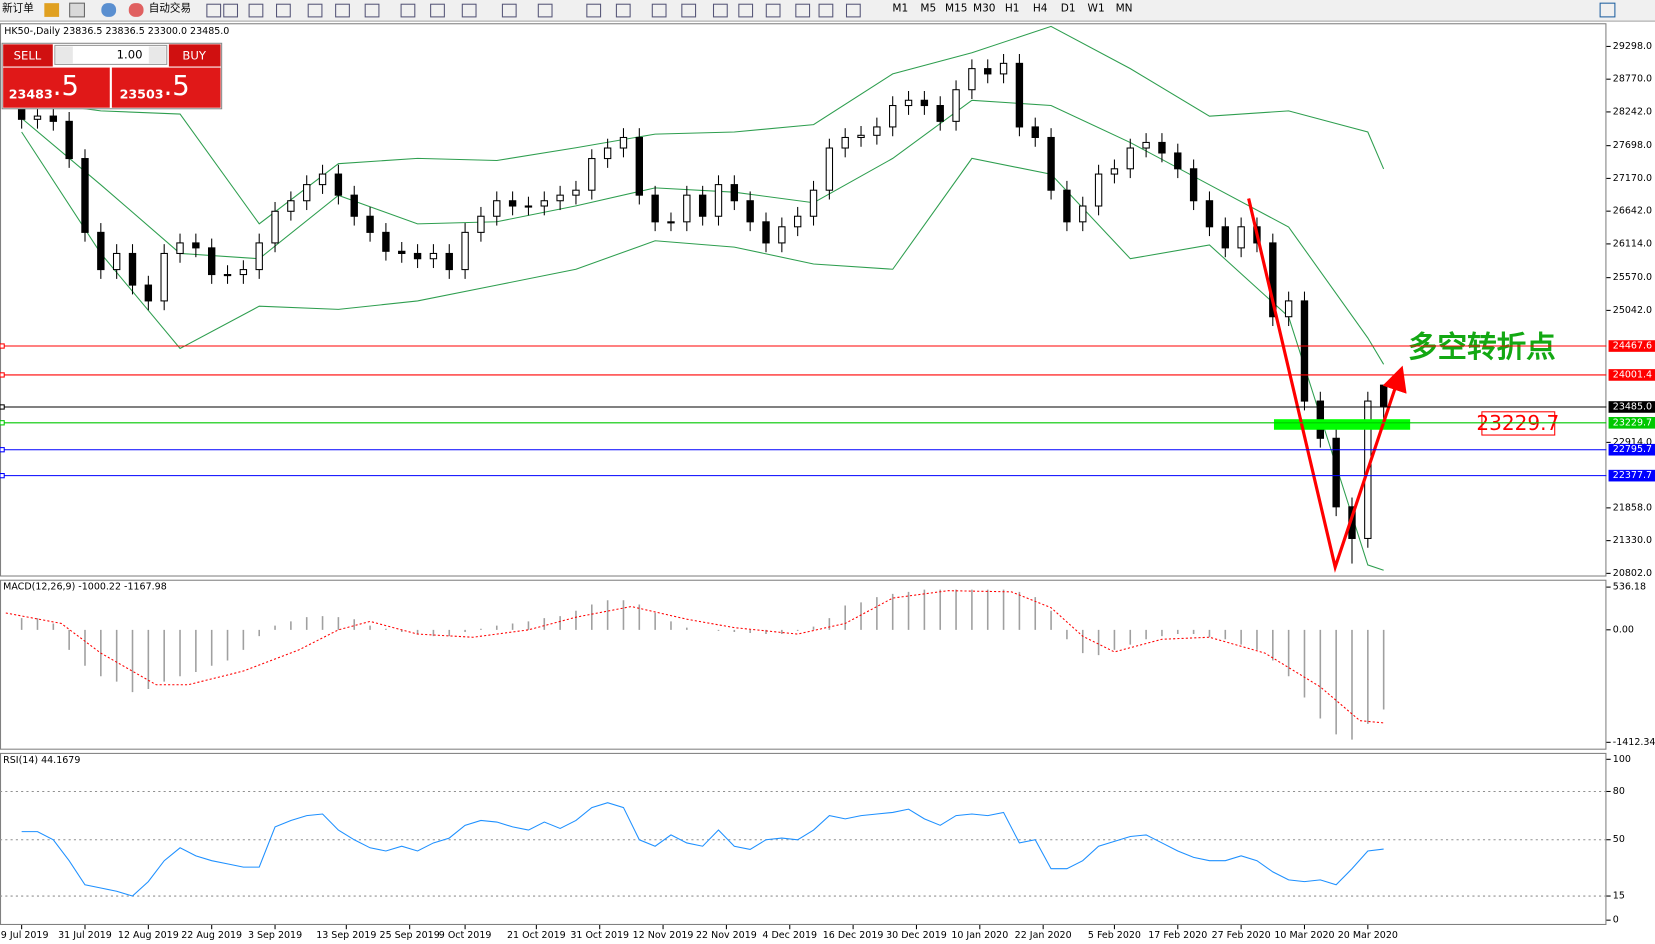 Image resolution: width=1655 pixels, height=944 pixels. What do you see at coordinates (1632, 178) in the screenshot?
I see `y-tick-label: 27170.0` at bounding box center [1632, 178].